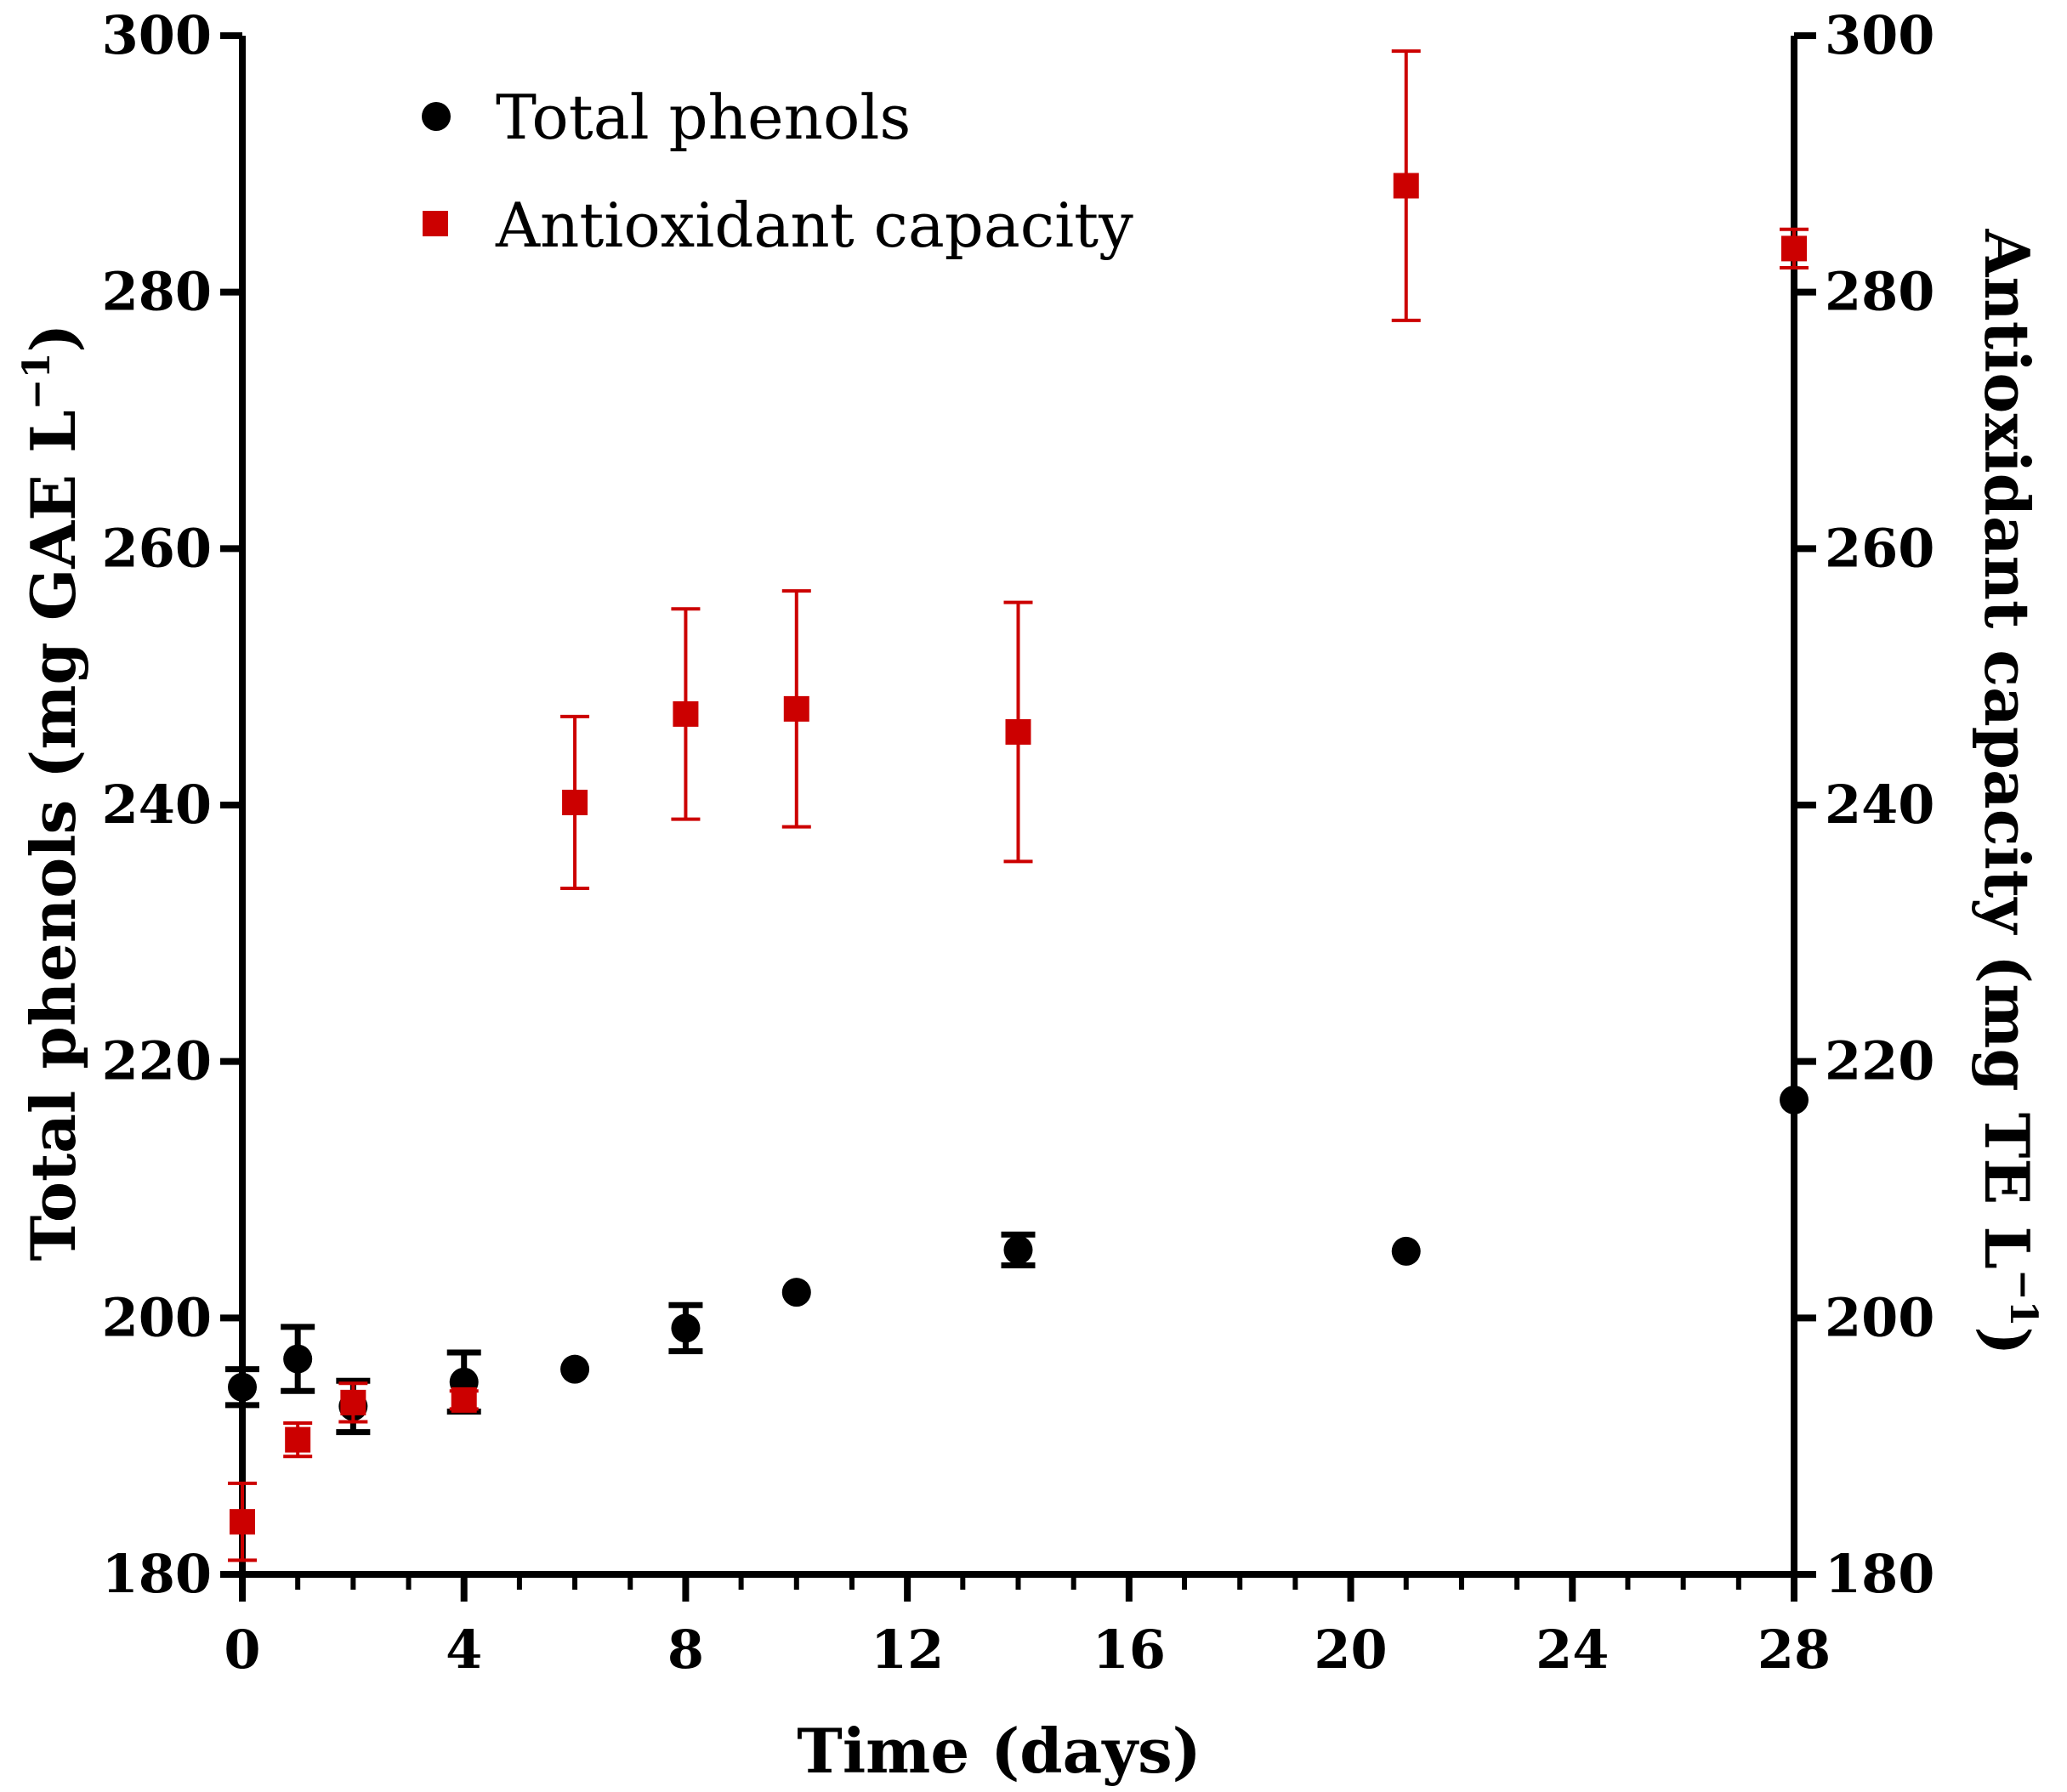  Describe the element at coordinates (157, 292) in the screenshot. I see `y-left-tick-label: 280` at that location.